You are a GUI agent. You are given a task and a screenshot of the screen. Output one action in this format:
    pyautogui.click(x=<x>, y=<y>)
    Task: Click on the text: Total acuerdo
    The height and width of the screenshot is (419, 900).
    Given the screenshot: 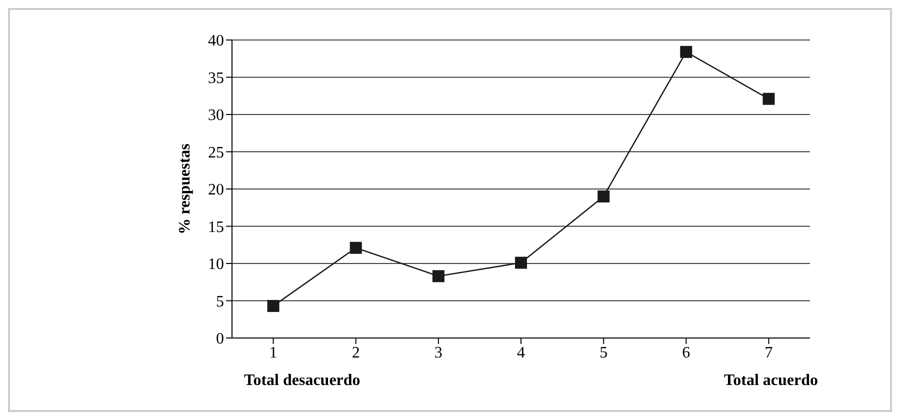 What is the action you would take?
    pyautogui.click(x=771, y=381)
    